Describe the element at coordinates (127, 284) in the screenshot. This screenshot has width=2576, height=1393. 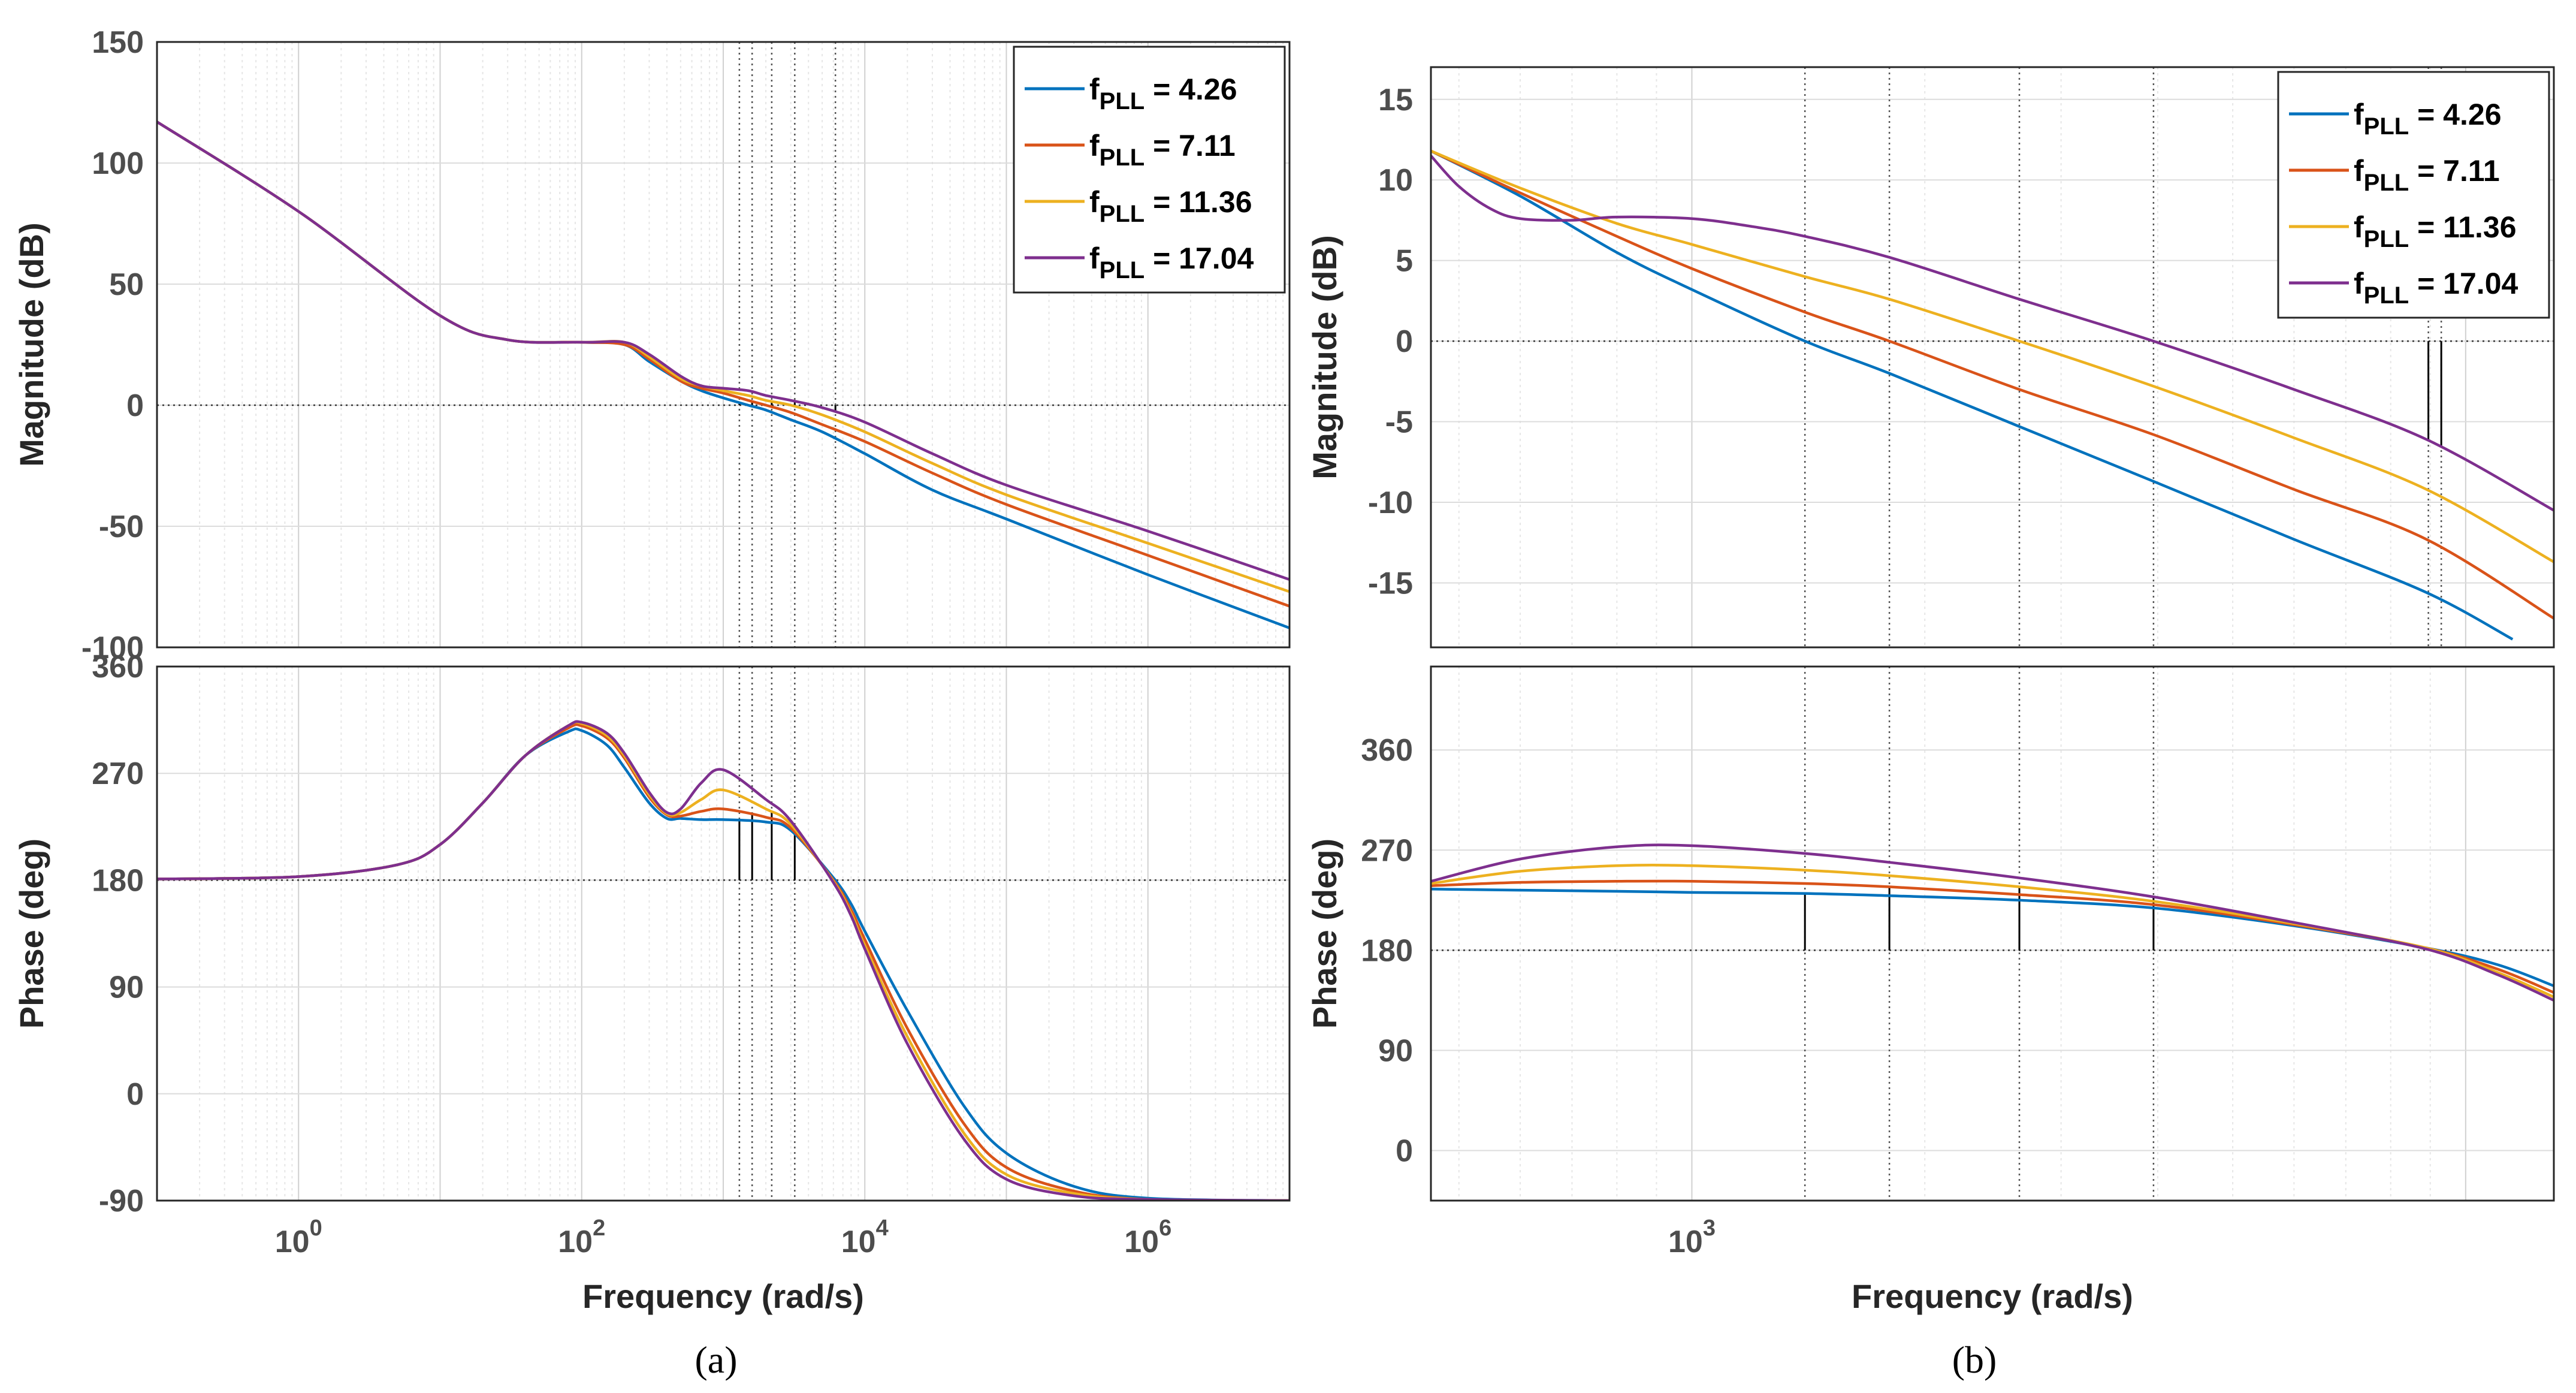
I see `y-tick-label: 50` at that location.